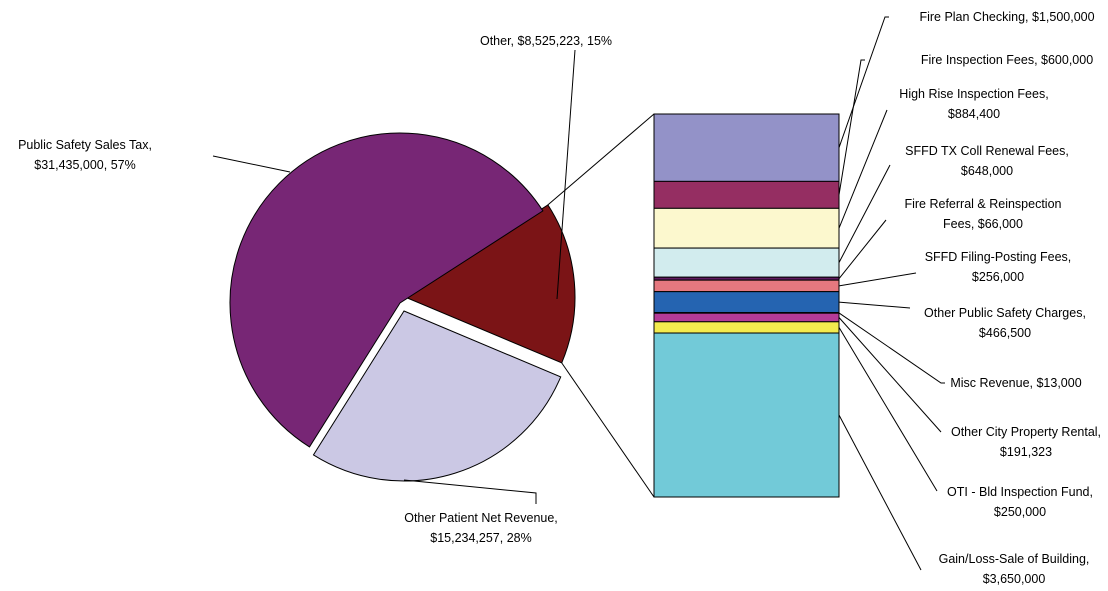 The height and width of the screenshot is (591, 1108). I want to click on bar-label-misc-revenue-line: Misc Revenue, $13,000, so click(1015, 383).